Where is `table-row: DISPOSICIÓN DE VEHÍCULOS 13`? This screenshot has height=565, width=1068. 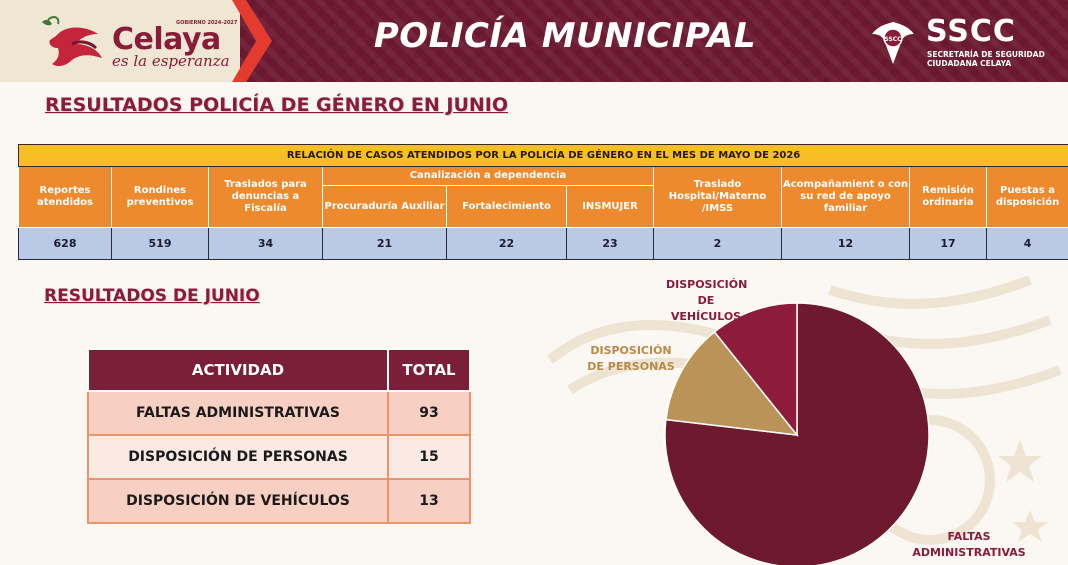
table-row: DISPOSICIÓN DE VEHÍCULOS 13 is located at coordinates (279, 501).